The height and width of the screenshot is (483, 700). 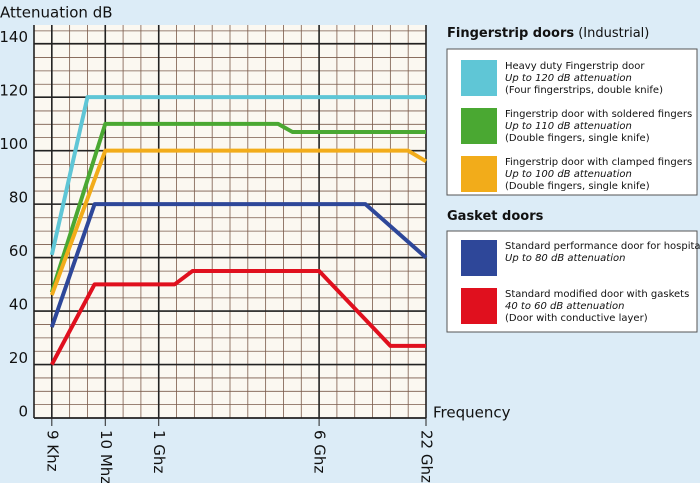 What do you see at coordinates (14, 144) in the screenshot?
I see `y-tick-label: 100` at bounding box center [14, 144].